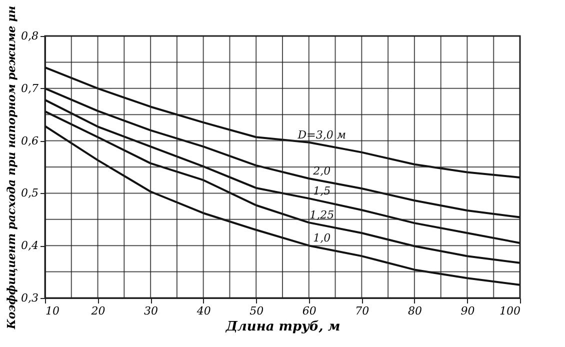 The width and height of the screenshot is (565, 347). Describe the element at coordinates (29, 141) in the screenshot. I see `y-tick-label: 0,6` at that location.